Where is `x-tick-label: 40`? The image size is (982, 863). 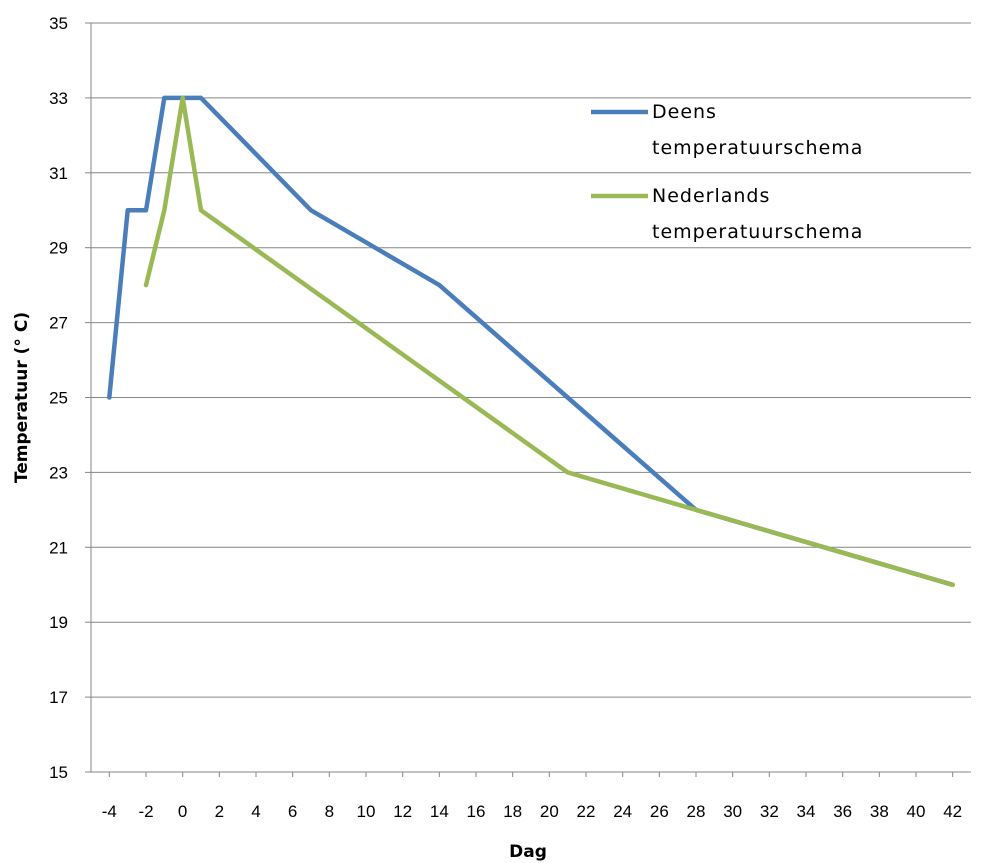 x-tick-label: 40 is located at coordinates (916, 811).